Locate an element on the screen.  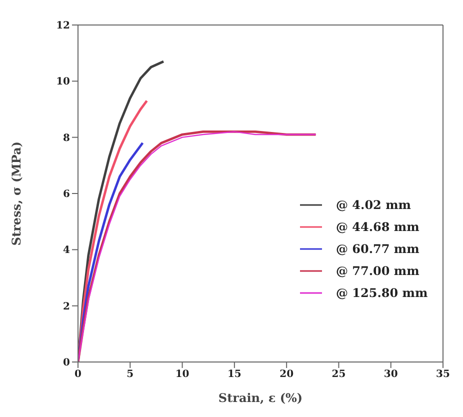
y-axis-title: Stress, σ (MPa) is located at coordinates (16, 193).